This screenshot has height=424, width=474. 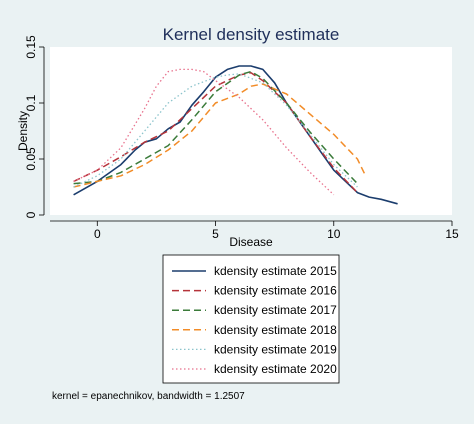 What do you see at coordinates (334, 234) in the screenshot?
I see `x-tick-label: 10` at bounding box center [334, 234].